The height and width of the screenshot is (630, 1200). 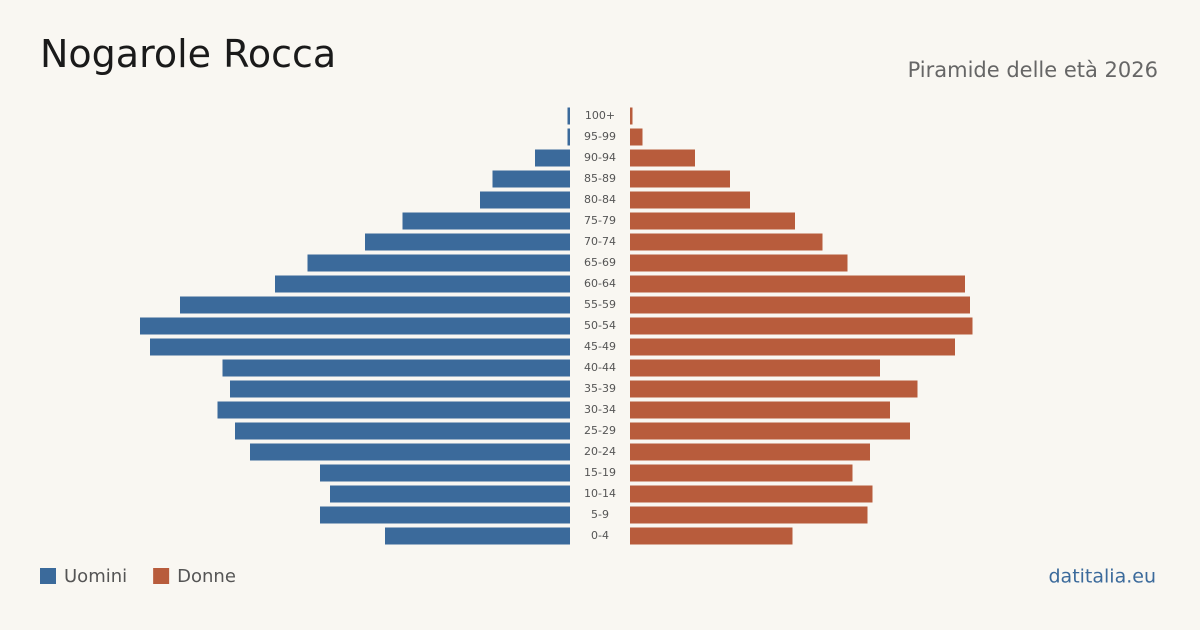 I want to click on age-label: 30-34, so click(x=600, y=409).